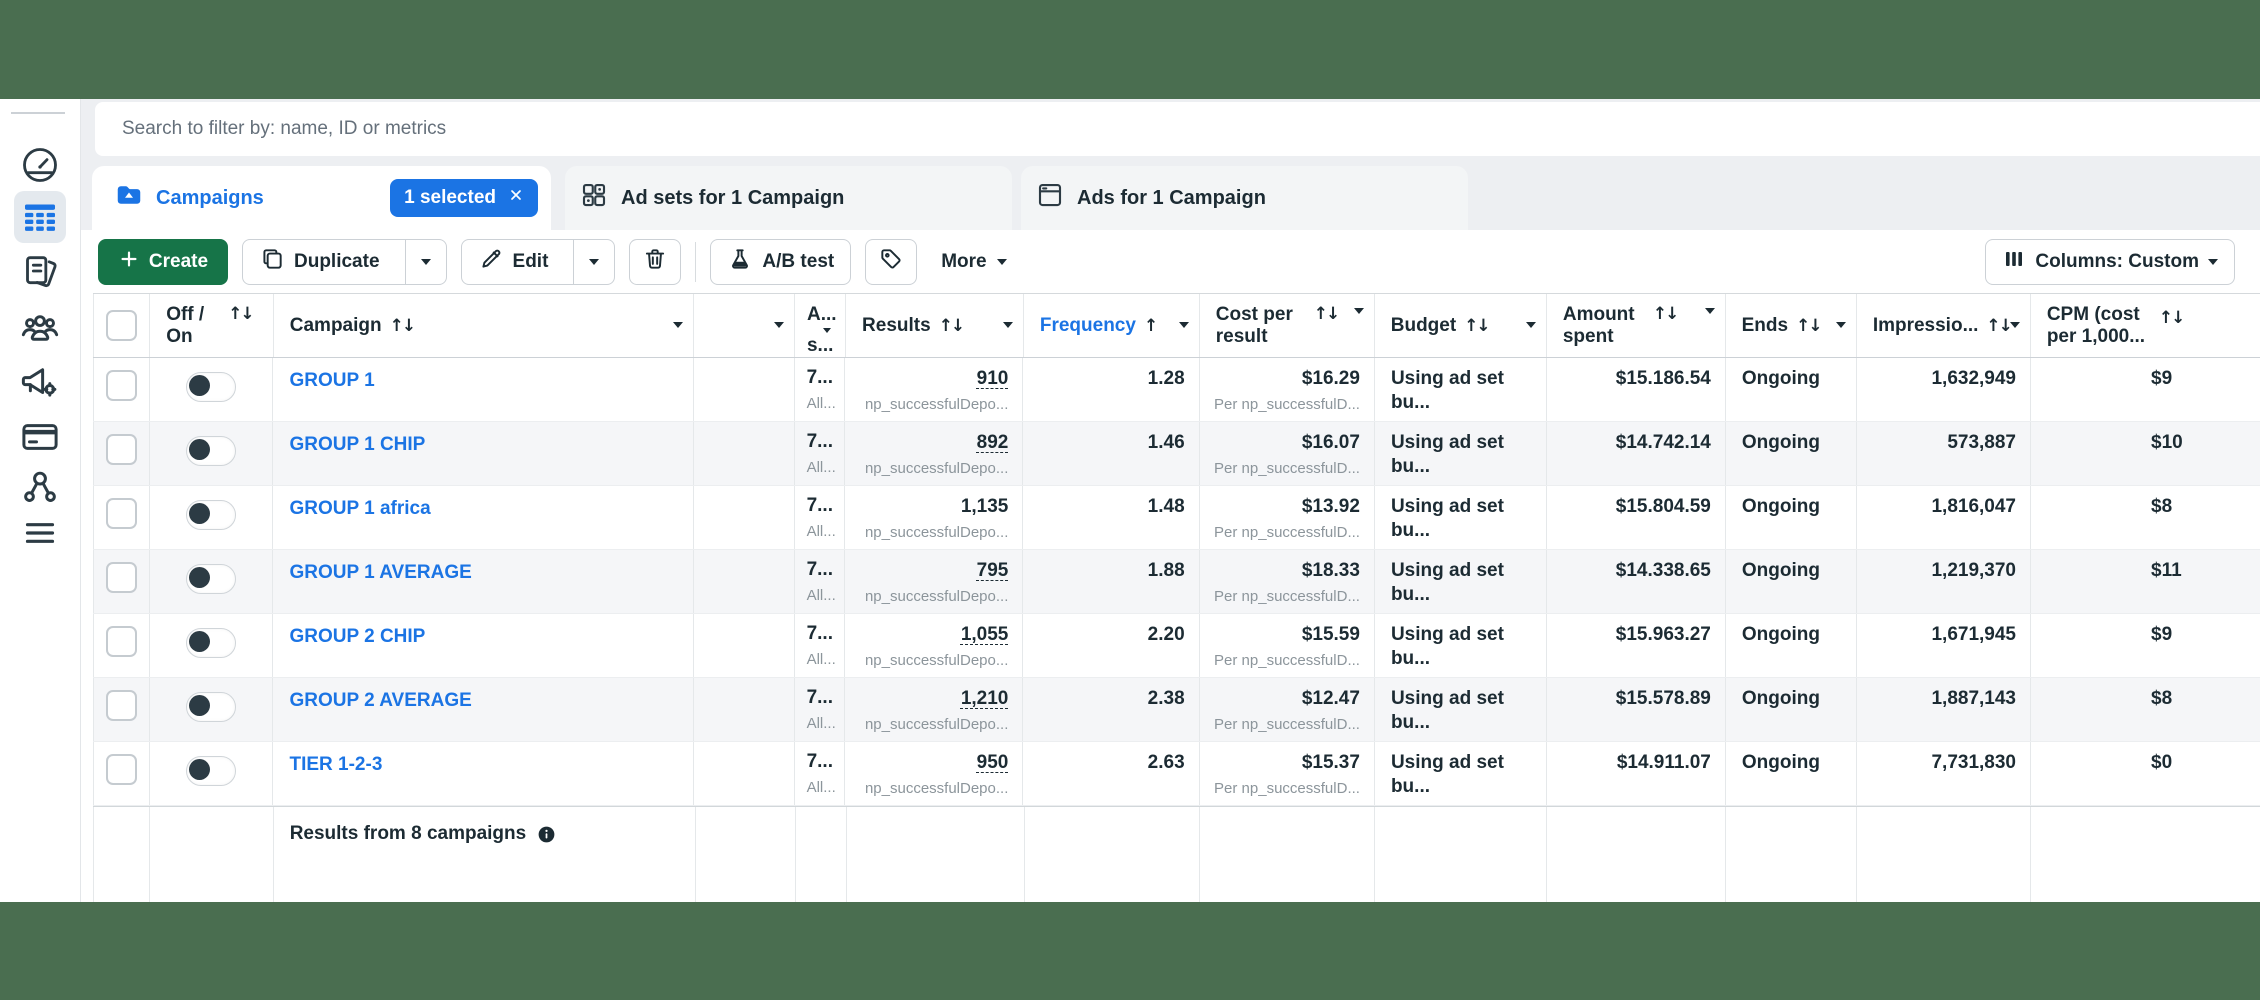 This screenshot has width=2260, height=1000. Describe the element at coordinates (484, 325) in the screenshot. I see `col-header-campaign: Campaign ↑↓` at that location.